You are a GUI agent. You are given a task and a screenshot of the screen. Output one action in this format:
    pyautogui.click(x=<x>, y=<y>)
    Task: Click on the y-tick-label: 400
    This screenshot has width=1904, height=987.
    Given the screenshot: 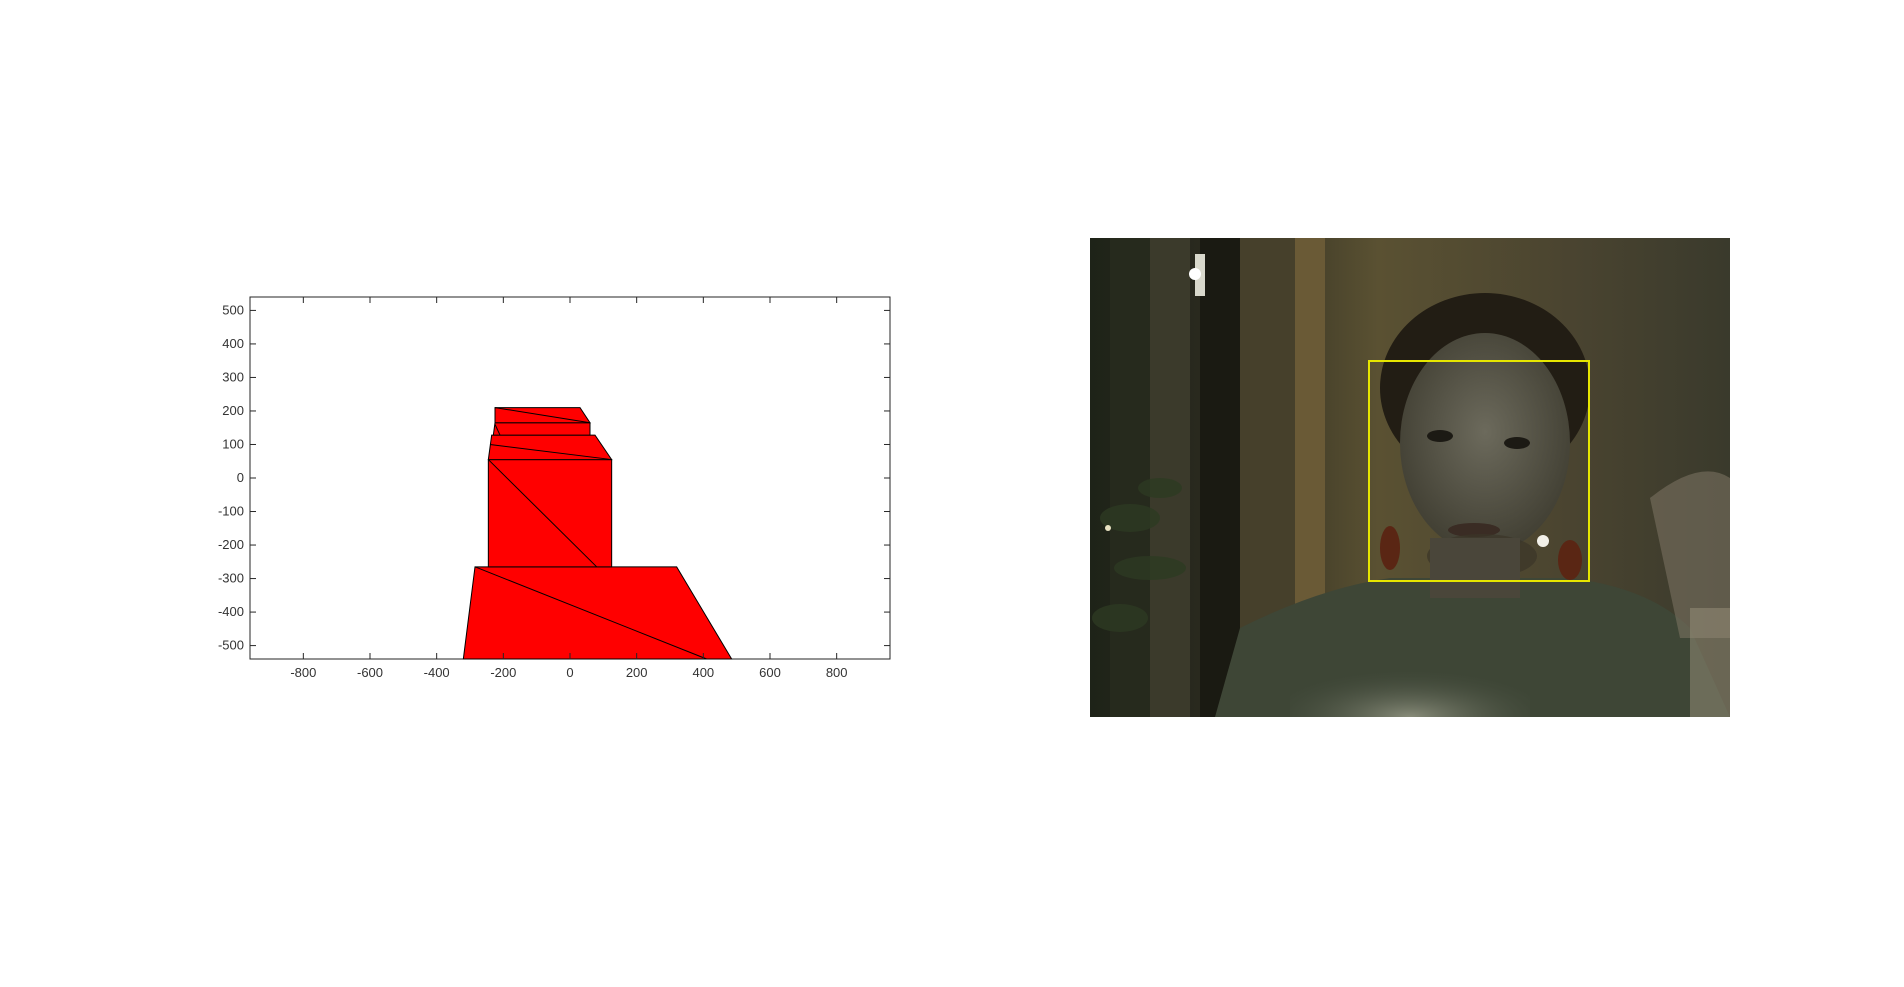 What is the action you would take?
    pyautogui.click(x=233, y=343)
    